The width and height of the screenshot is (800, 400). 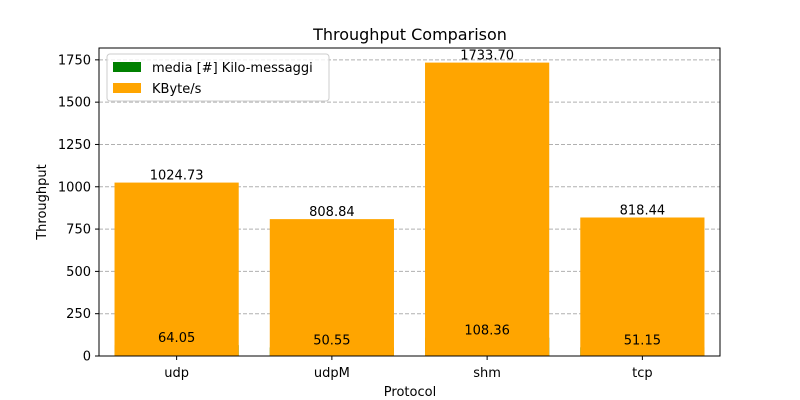 I want to click on data-label-kbytes: 808.84, so click(x=332, y=212).